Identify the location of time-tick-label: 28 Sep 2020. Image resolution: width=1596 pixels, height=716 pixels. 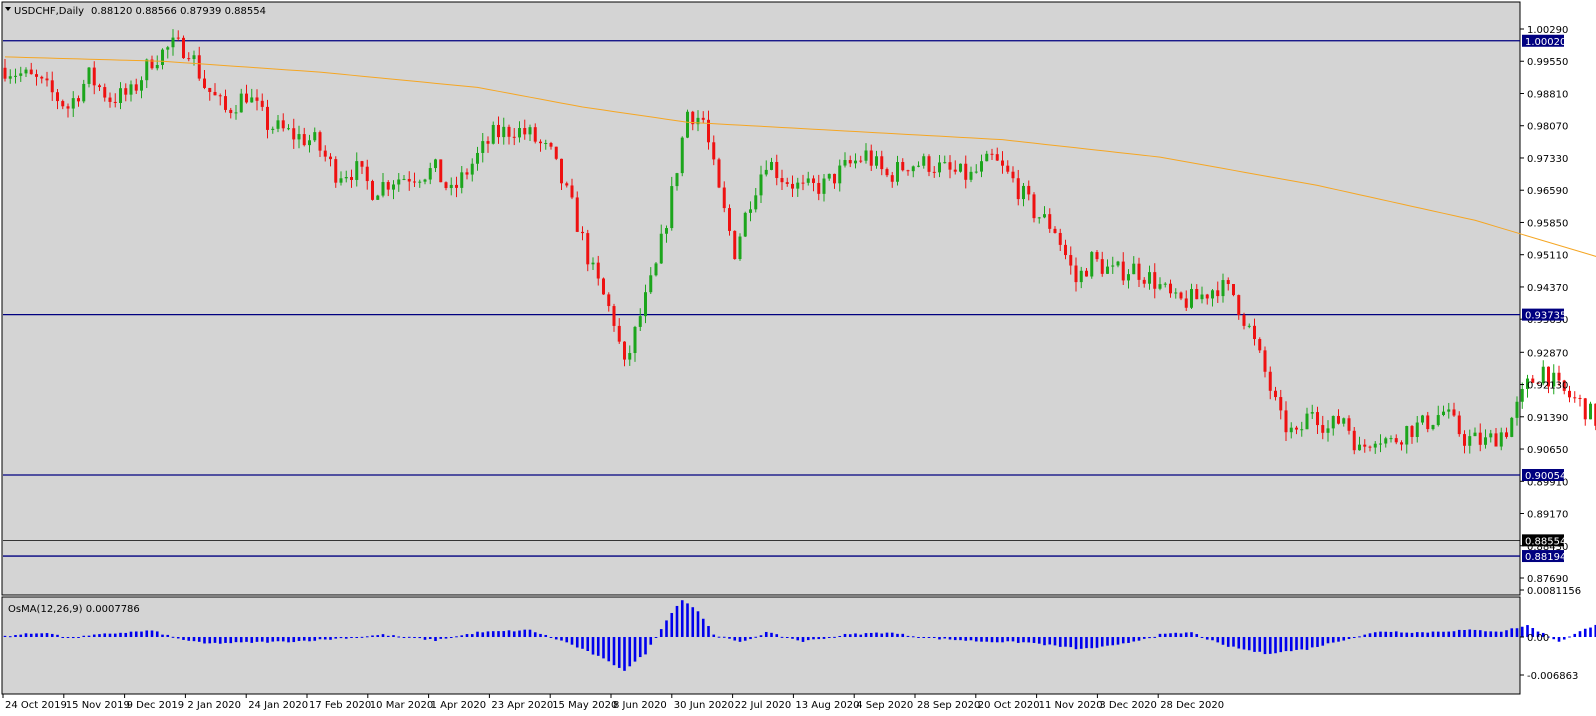
(948, 705).